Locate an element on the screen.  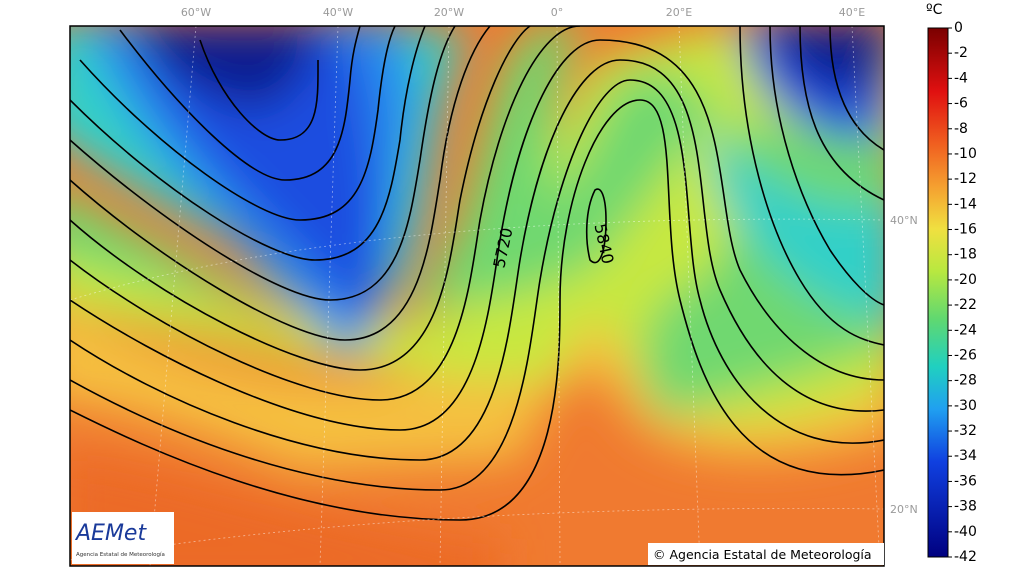
copyright: © Agencia Estatal de Meteorología is located at coordinates (762, 554).